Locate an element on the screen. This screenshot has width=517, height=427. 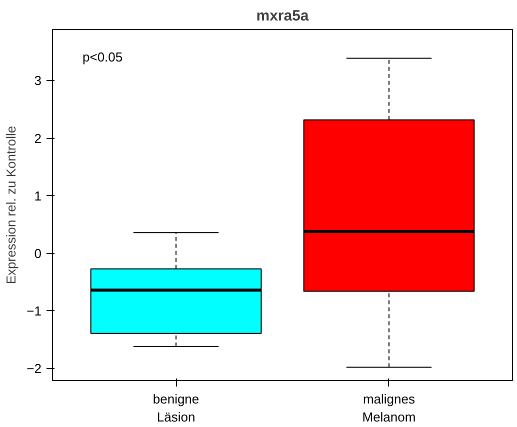
chart-title: mxra5a is located at coordinates (283, 16).